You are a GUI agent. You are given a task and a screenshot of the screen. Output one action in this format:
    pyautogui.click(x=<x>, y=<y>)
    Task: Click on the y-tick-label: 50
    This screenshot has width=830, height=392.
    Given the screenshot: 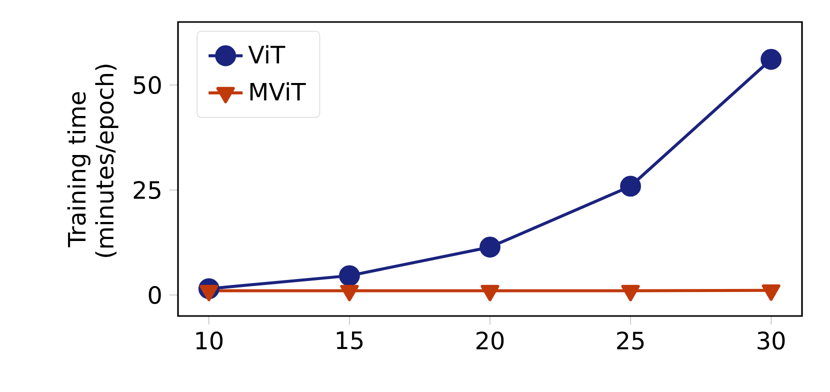 What is the action you would take?
    pyautogui.click(x=147, y=85)
    